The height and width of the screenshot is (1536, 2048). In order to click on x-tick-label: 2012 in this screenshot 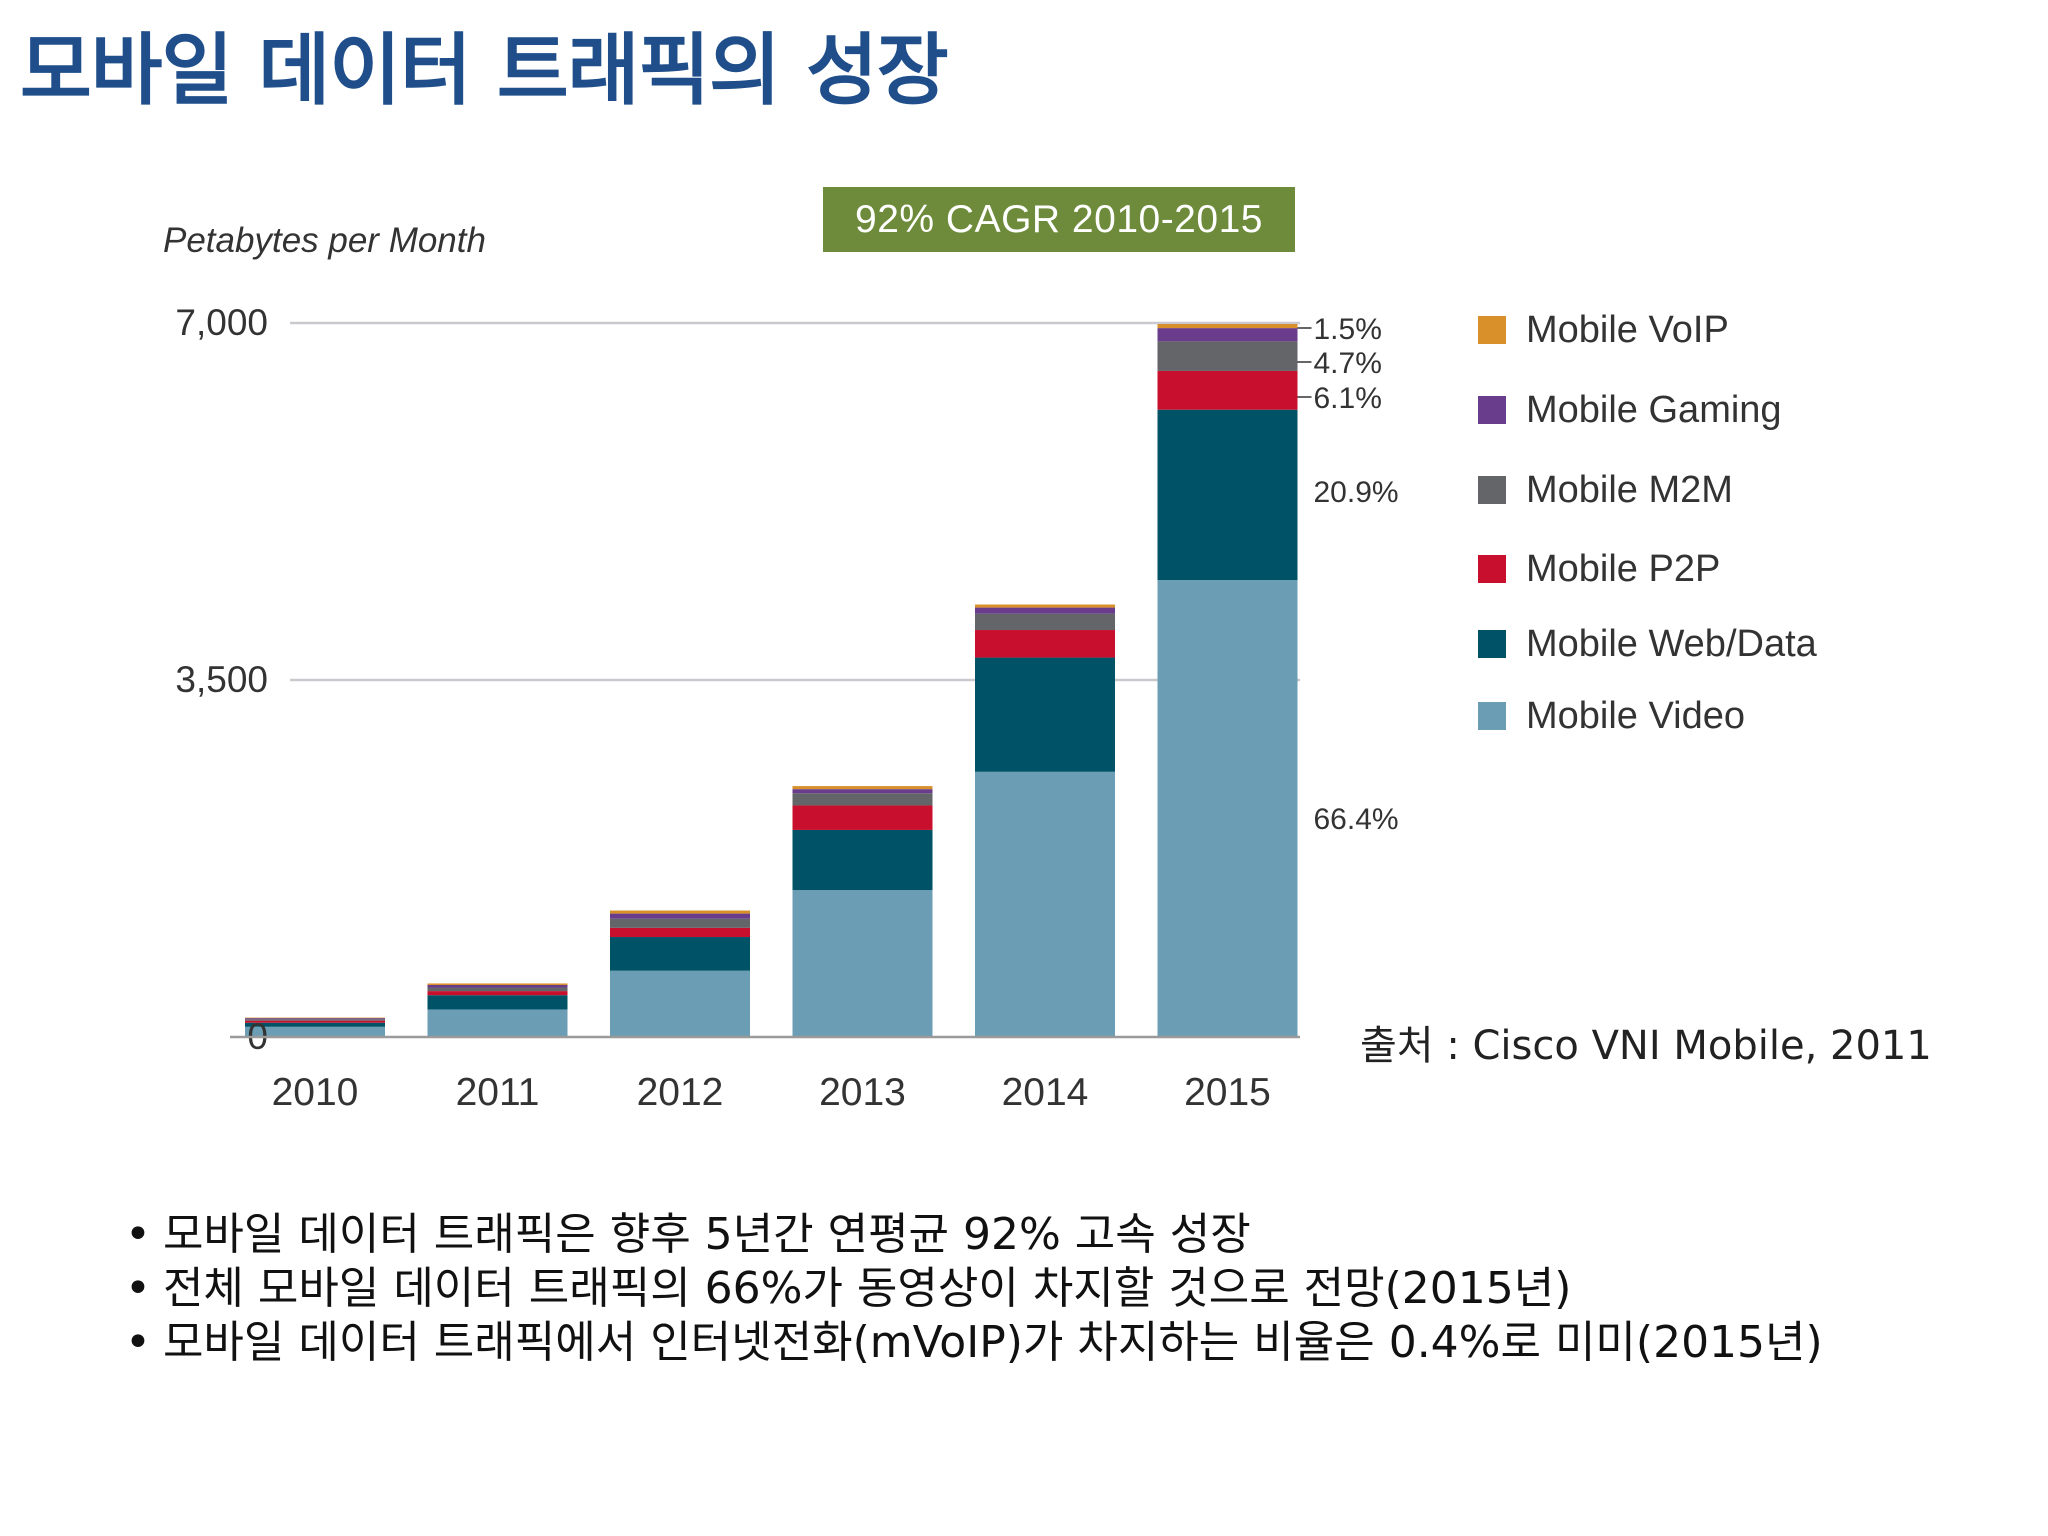, I will do `click(680, 1092)`.